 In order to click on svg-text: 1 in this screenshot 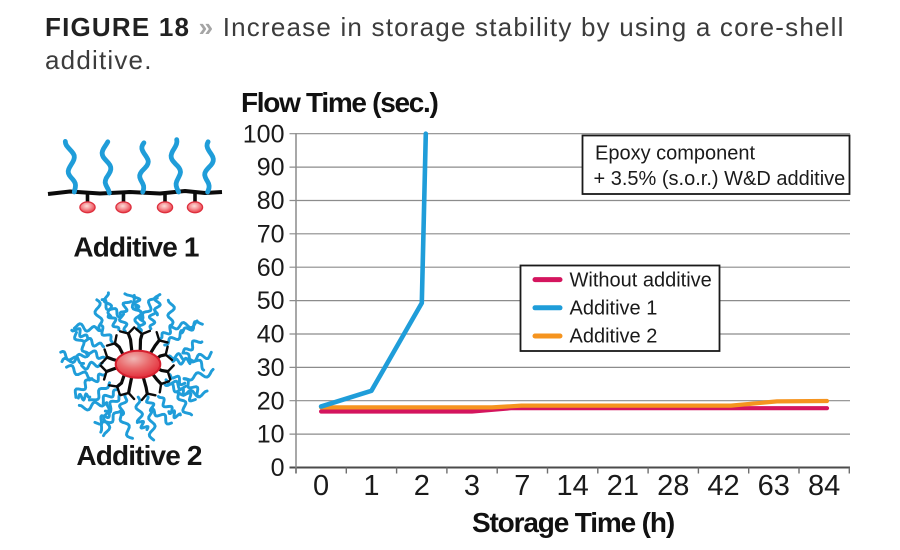, I will do `click(371, 486)`.